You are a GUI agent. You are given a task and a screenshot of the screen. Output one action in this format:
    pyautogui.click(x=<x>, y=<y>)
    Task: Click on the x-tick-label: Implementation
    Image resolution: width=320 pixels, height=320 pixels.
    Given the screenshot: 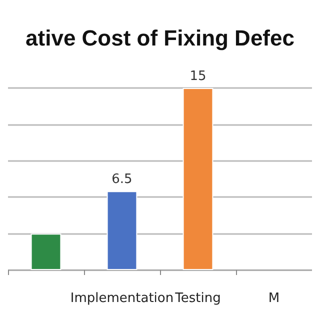 What is the action you would take?
    pyautogui.click(x=122, y=298)
    